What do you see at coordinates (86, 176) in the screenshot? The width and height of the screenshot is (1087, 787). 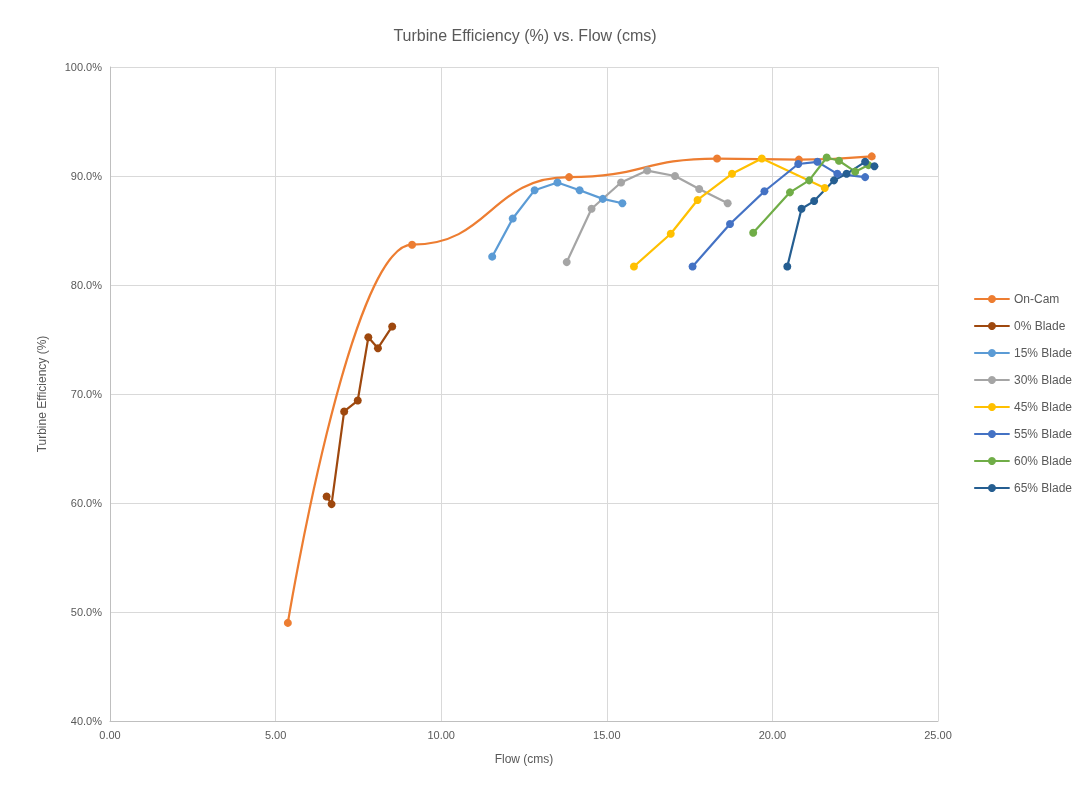 I see `y-tick-label: 90.0%` at bounding box center [86, 176].